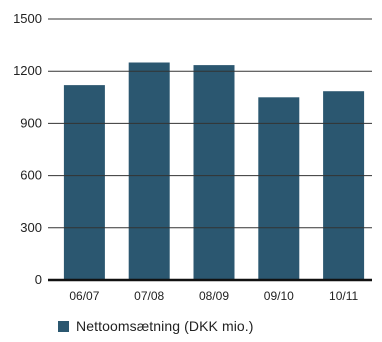 Image resolution: width=382 pixels, height=342 pixels. Describe the element at coordinates (27, 70) in the screenshot. I see `y-tick-label: 1200` at that location.